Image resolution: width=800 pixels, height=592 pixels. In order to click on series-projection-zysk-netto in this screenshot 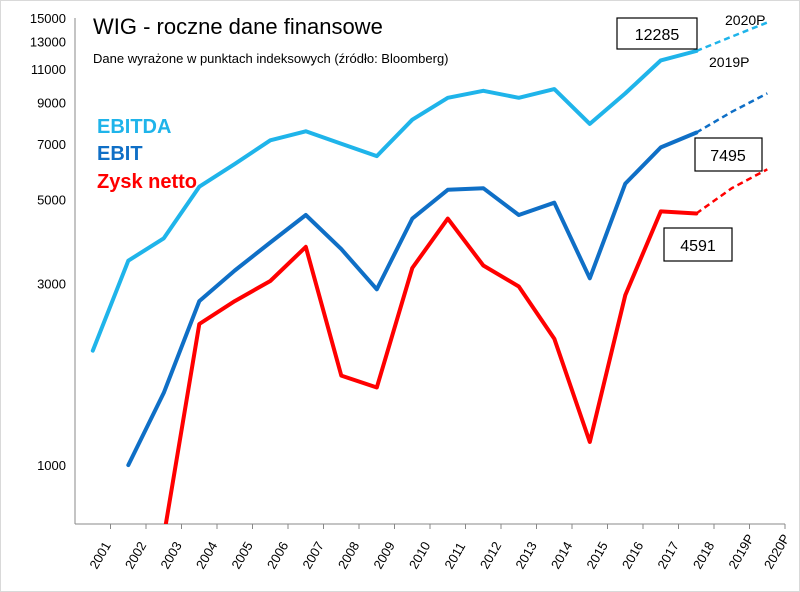, I will do `click(731, 191)`.